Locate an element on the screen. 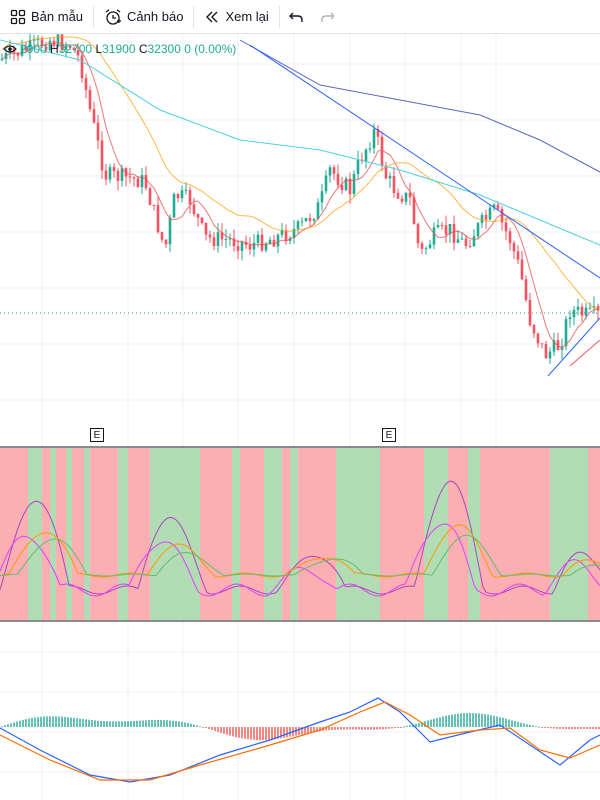  undo-icon is located at coordinates (295, 17).